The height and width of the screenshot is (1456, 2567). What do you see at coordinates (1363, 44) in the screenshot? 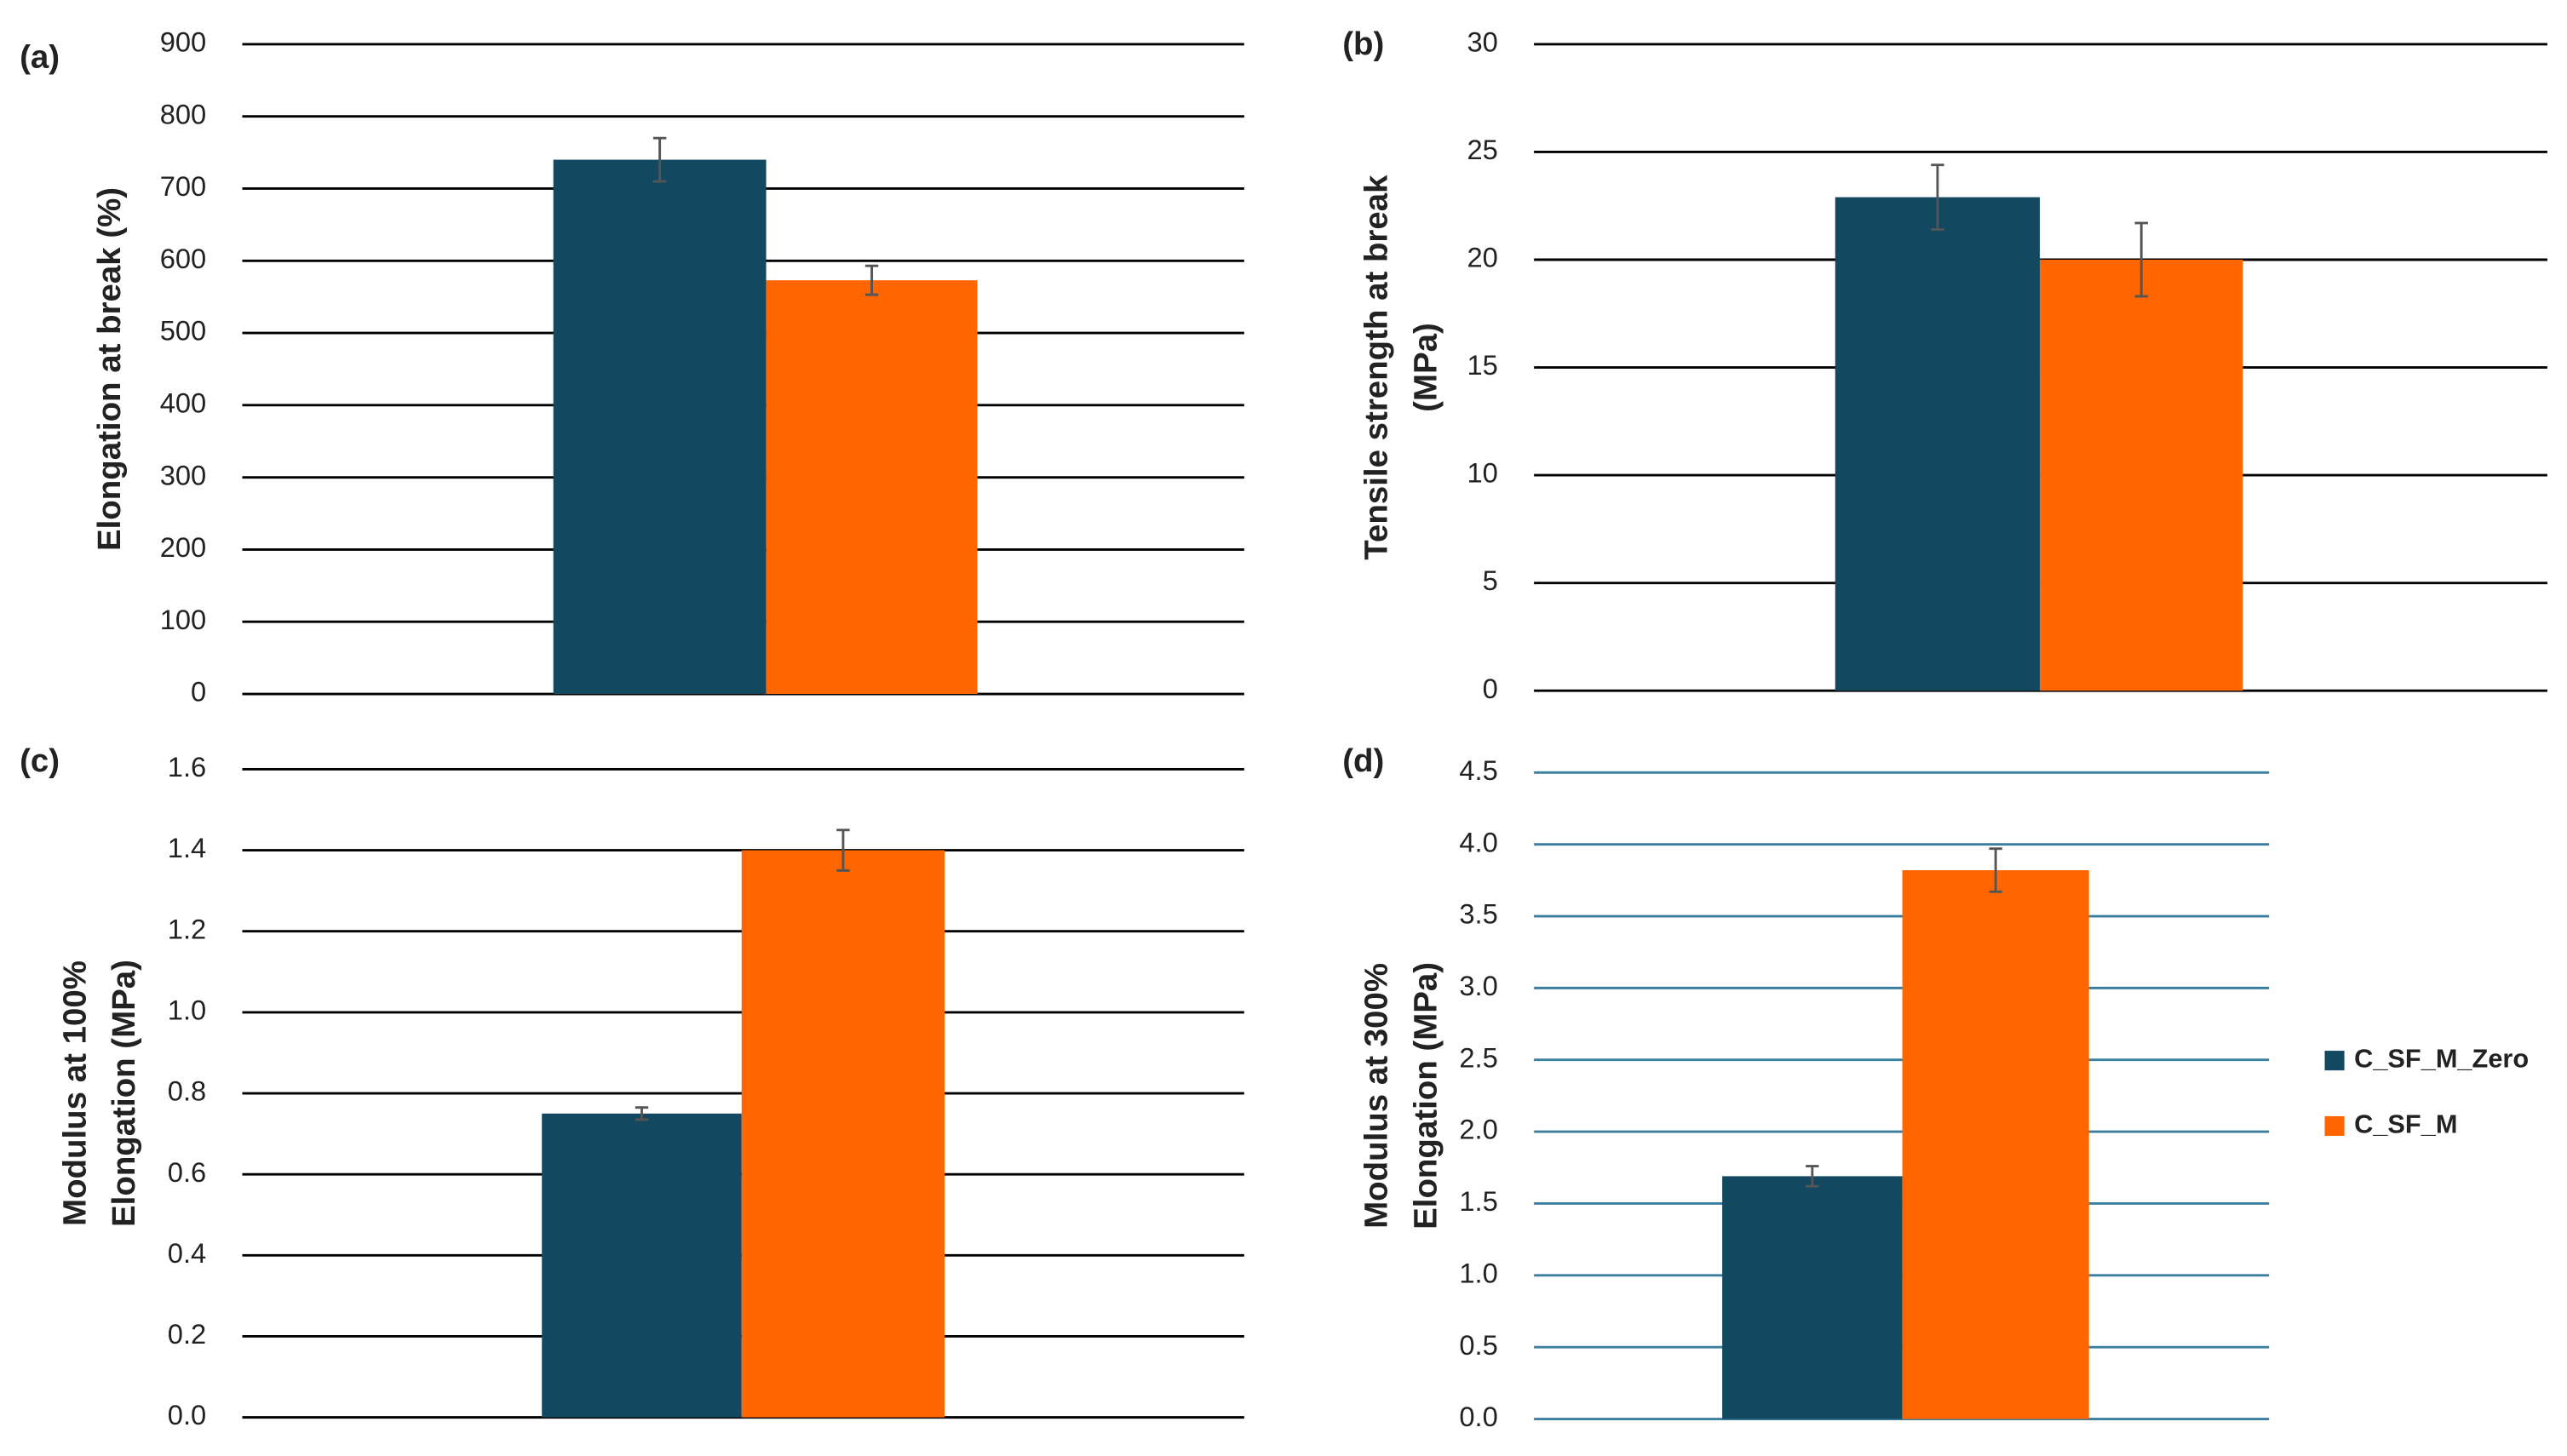
I see `panel-label: (b)` at bounding box center [1363, 44].